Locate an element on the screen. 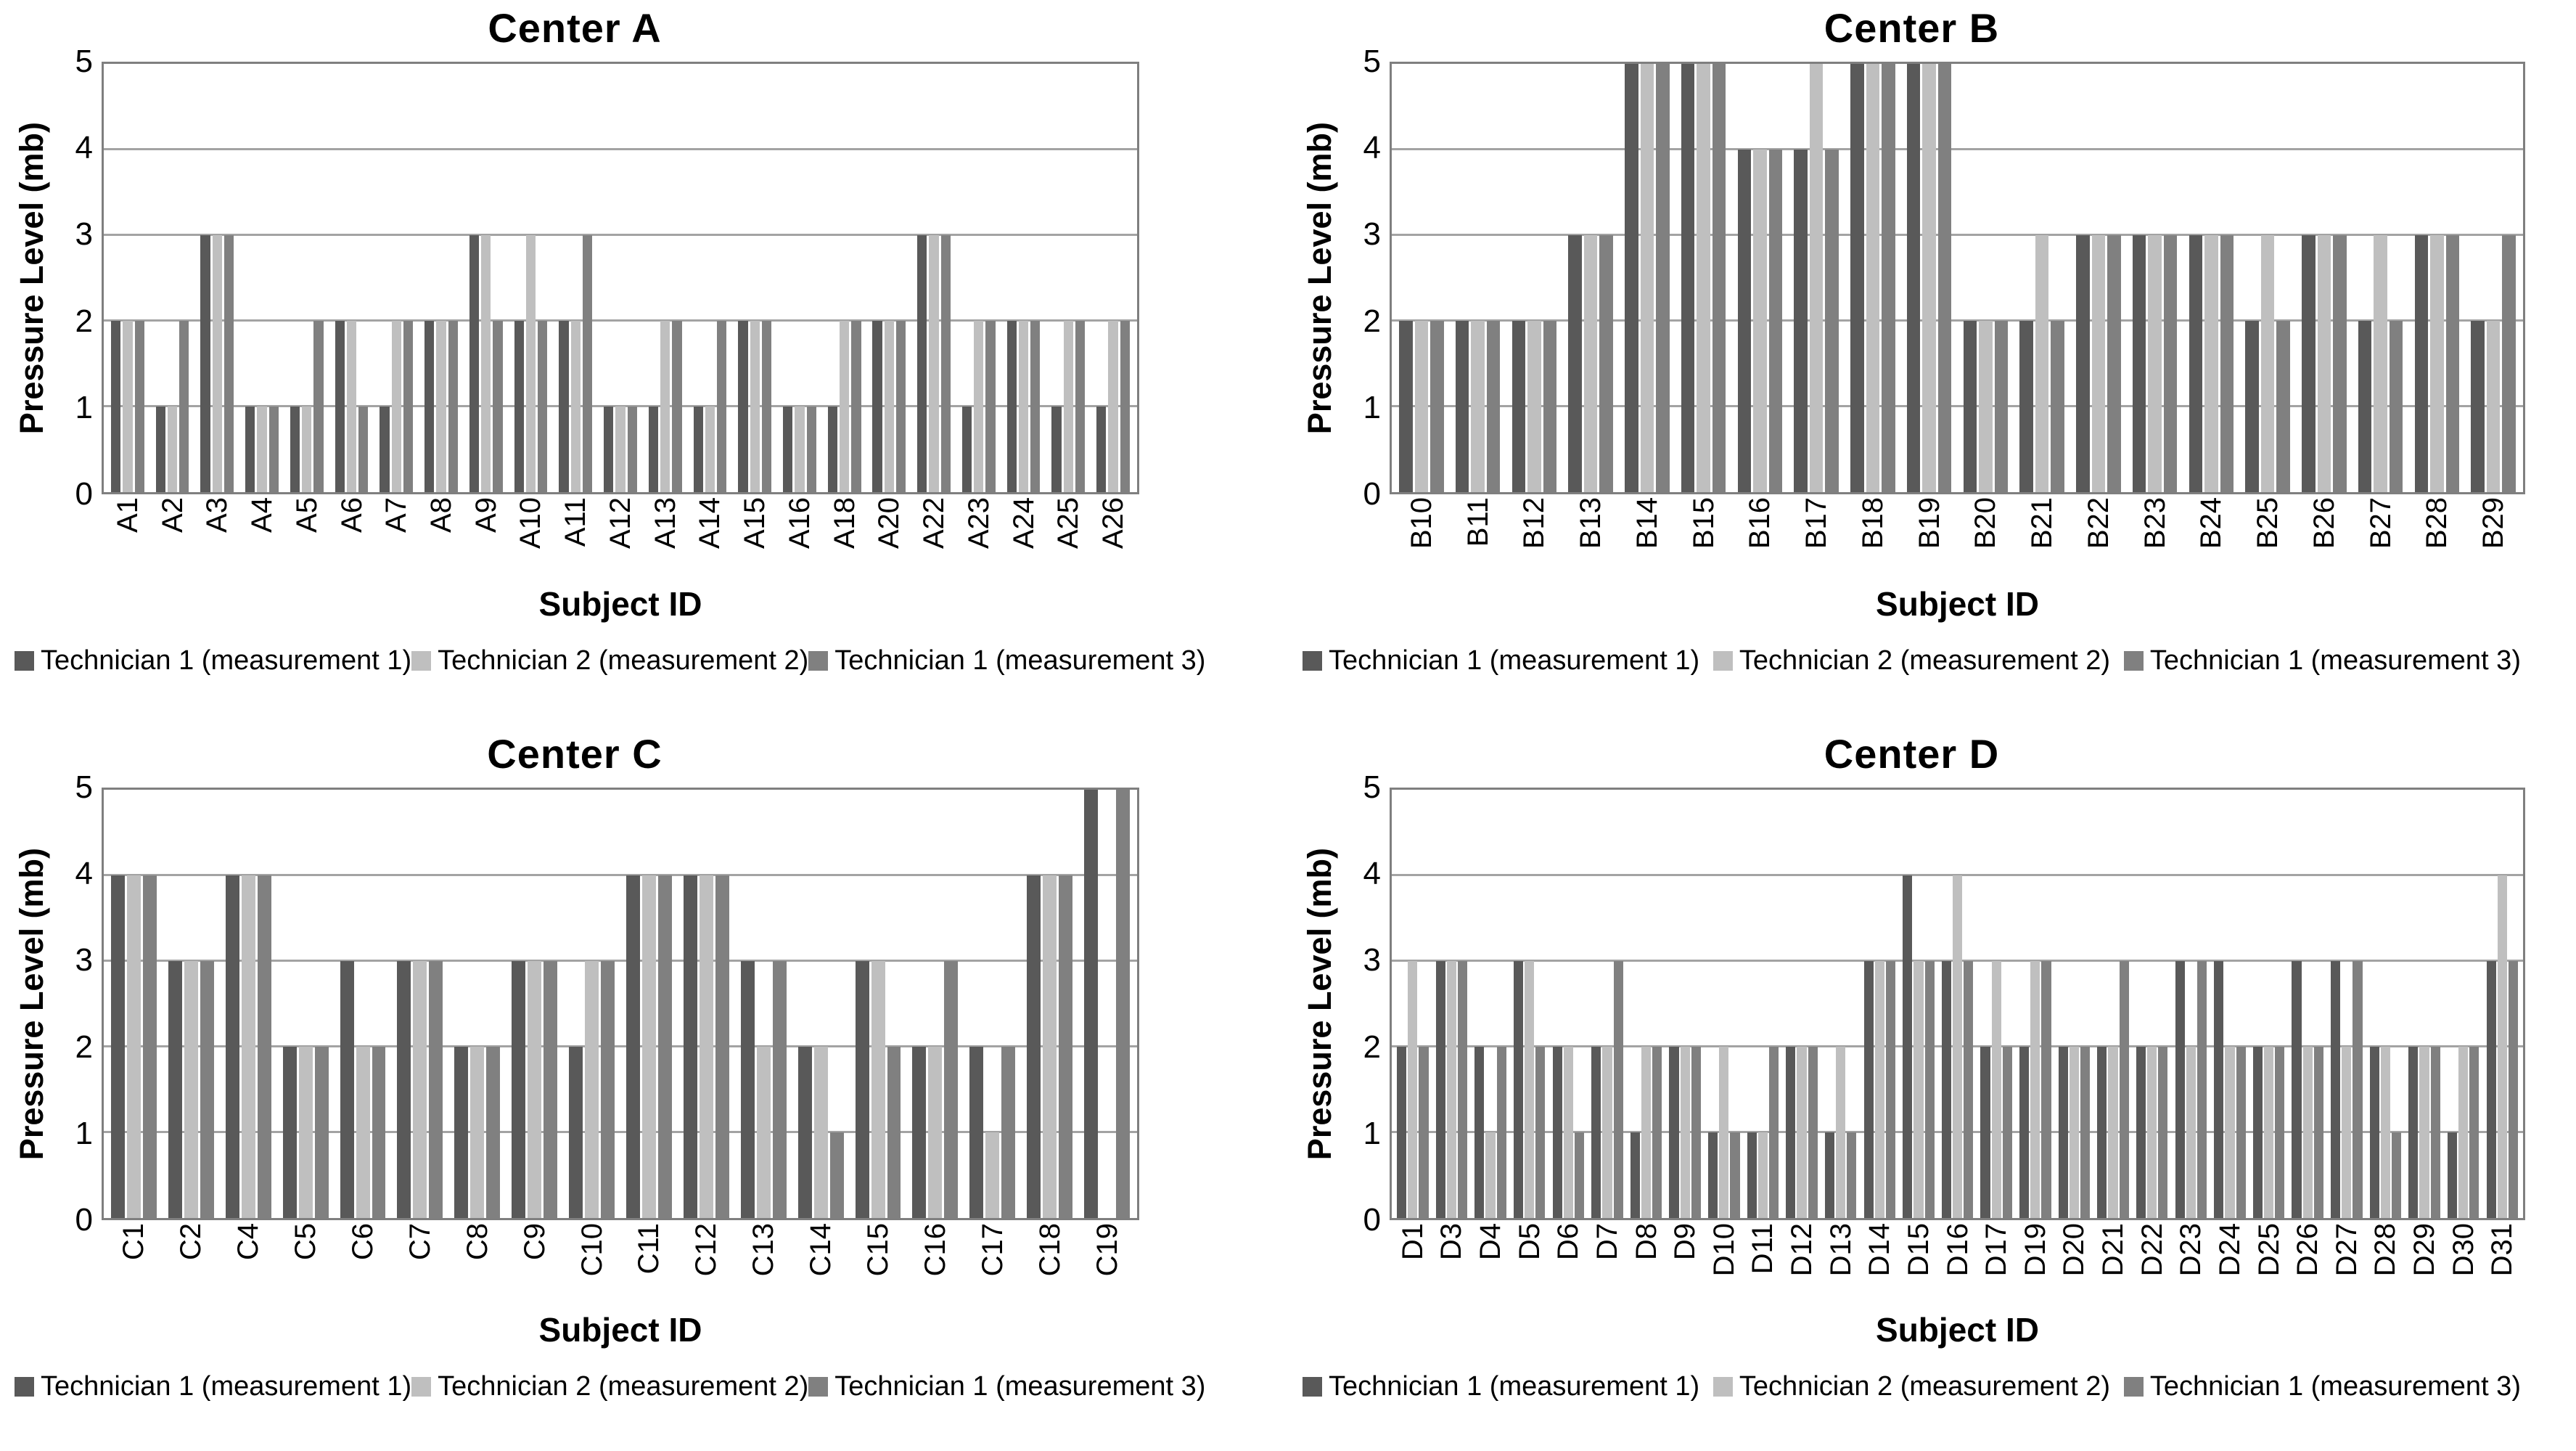 Image resolution: width=2576 pixels, height=1451 pixels. x-tick-cell: B23 is located at coordinates (2155, 540).